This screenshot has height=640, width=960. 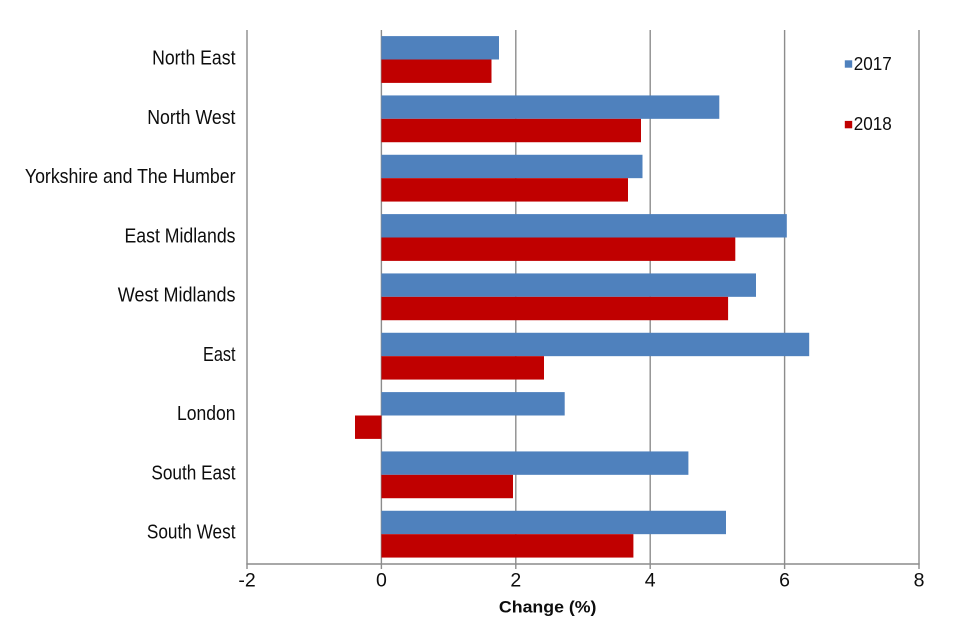 What do you see at coordinates (919, 580) in the screenshot?
I see `svg-text: 8` at bounding box center [919, 580].